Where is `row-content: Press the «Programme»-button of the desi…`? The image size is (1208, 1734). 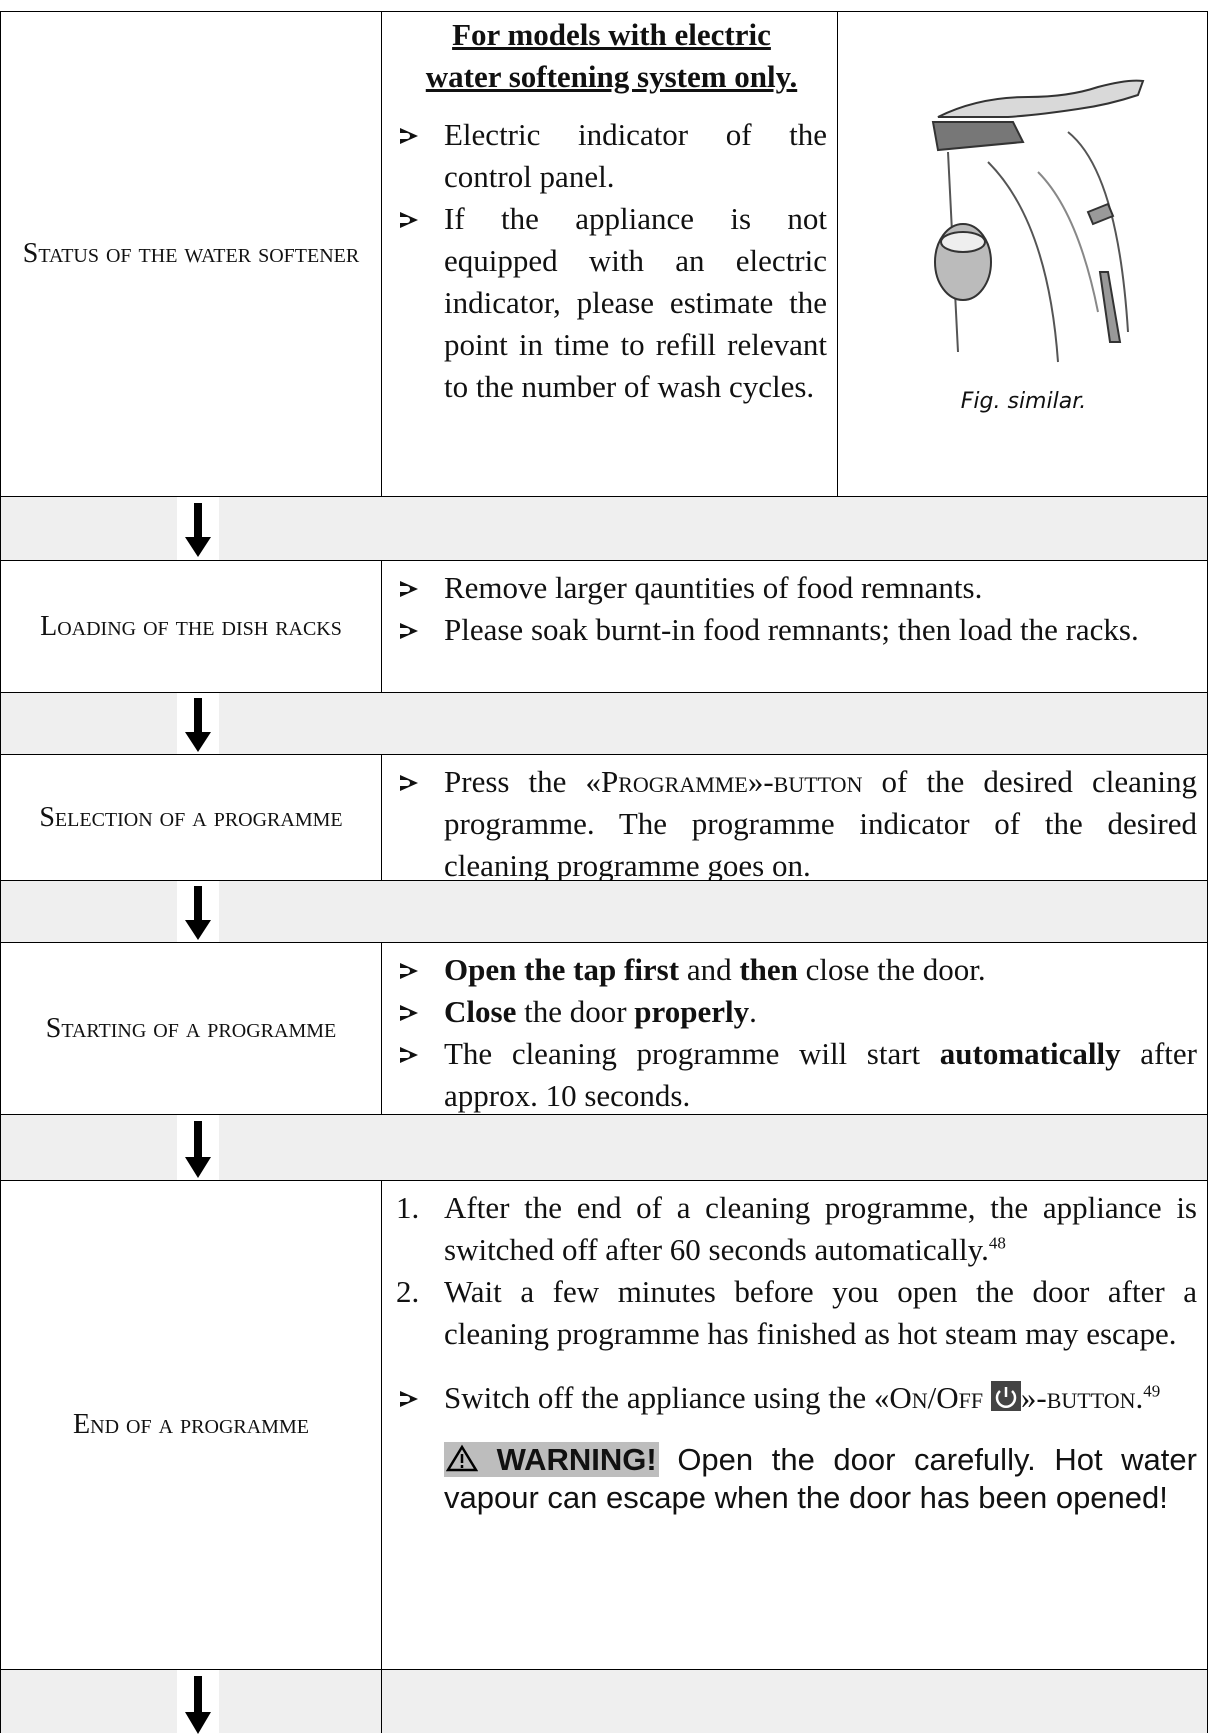
row-content: Press the «Programme»-button of the desi… is located at coordinates (794, 818).